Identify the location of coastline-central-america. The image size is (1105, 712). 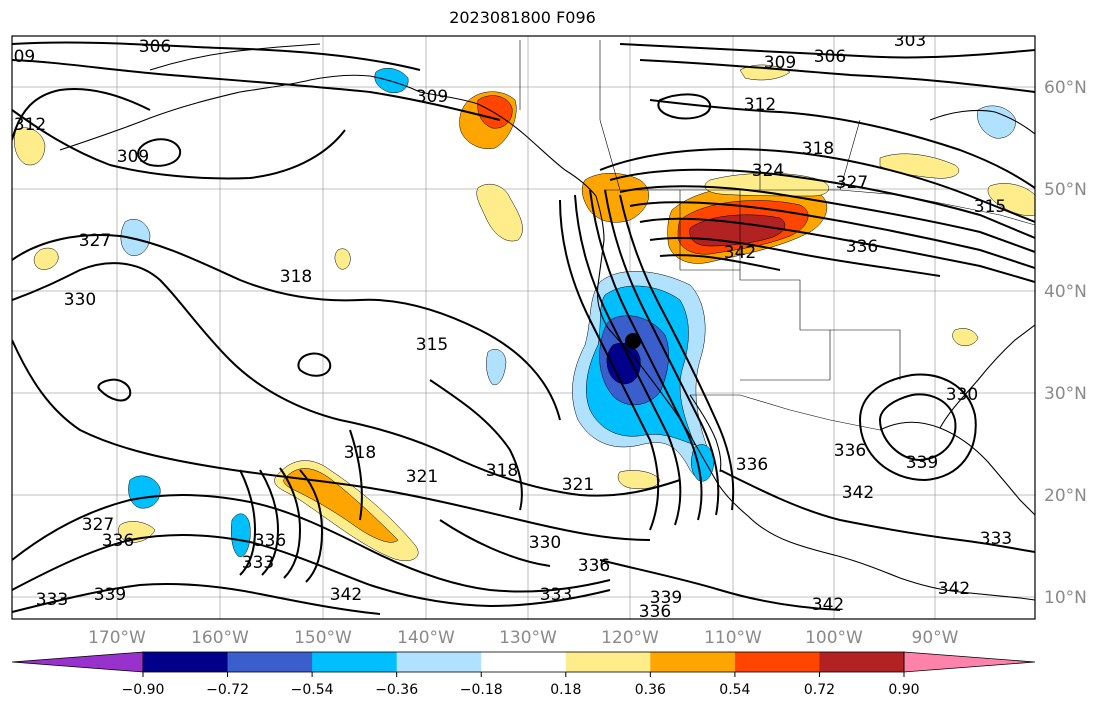
(936, 578).